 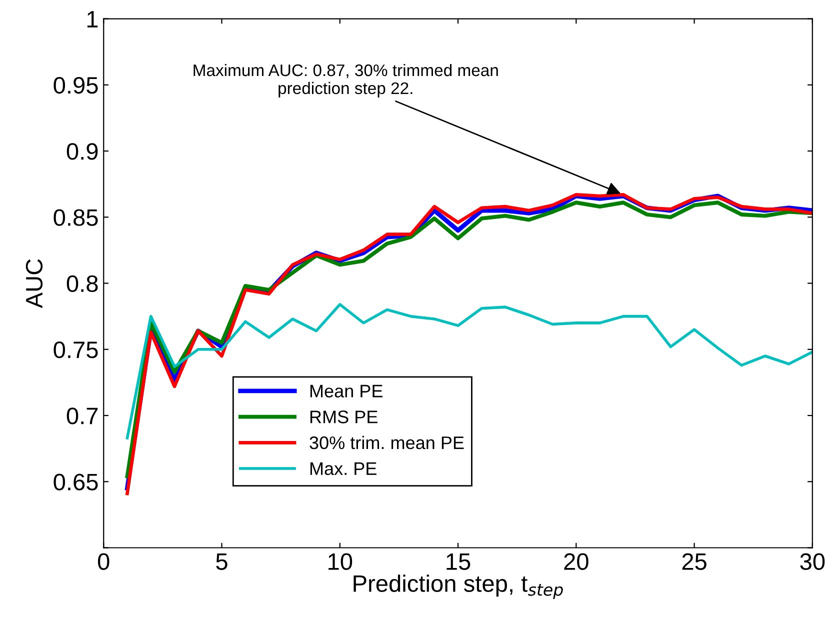 I want to click on legend-label: RMS PE, so click(x=344, y=417).